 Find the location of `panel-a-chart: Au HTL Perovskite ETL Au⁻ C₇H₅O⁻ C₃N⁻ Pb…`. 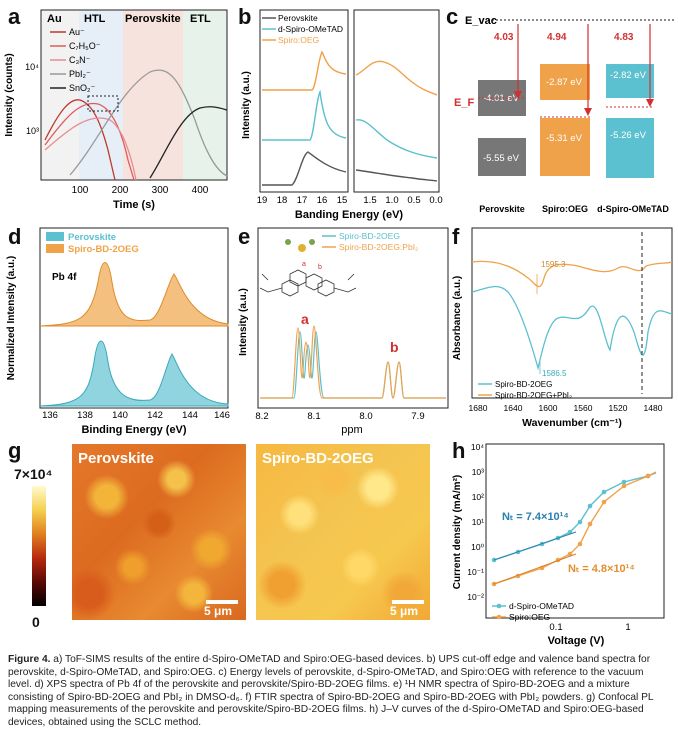

panel-a-chart: Au HTL Perovskite ETL Au⁻ C₇H₅O⁻ C₃N⁻ Pb… is located at coordinates (116, 110).